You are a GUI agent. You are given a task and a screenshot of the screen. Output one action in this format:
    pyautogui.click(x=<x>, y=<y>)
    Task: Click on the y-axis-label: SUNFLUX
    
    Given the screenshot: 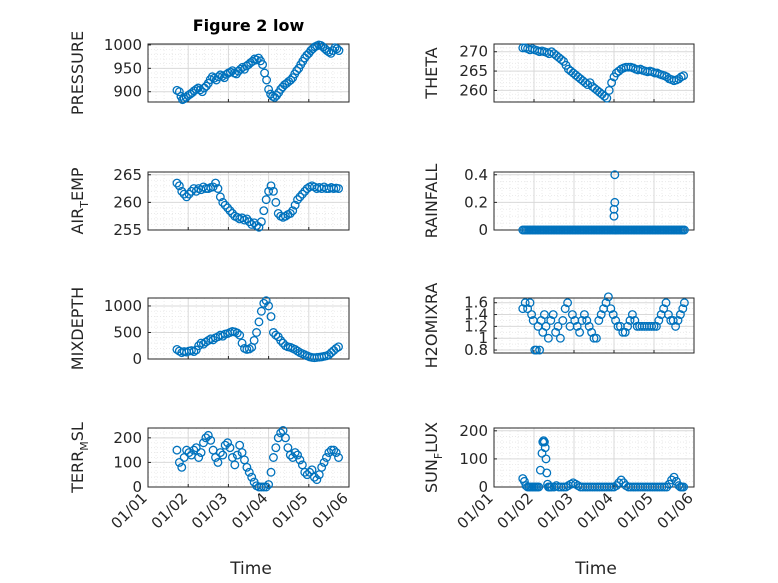 What is the action you would take?
    pyautogui.click(x=433, y=457)
    